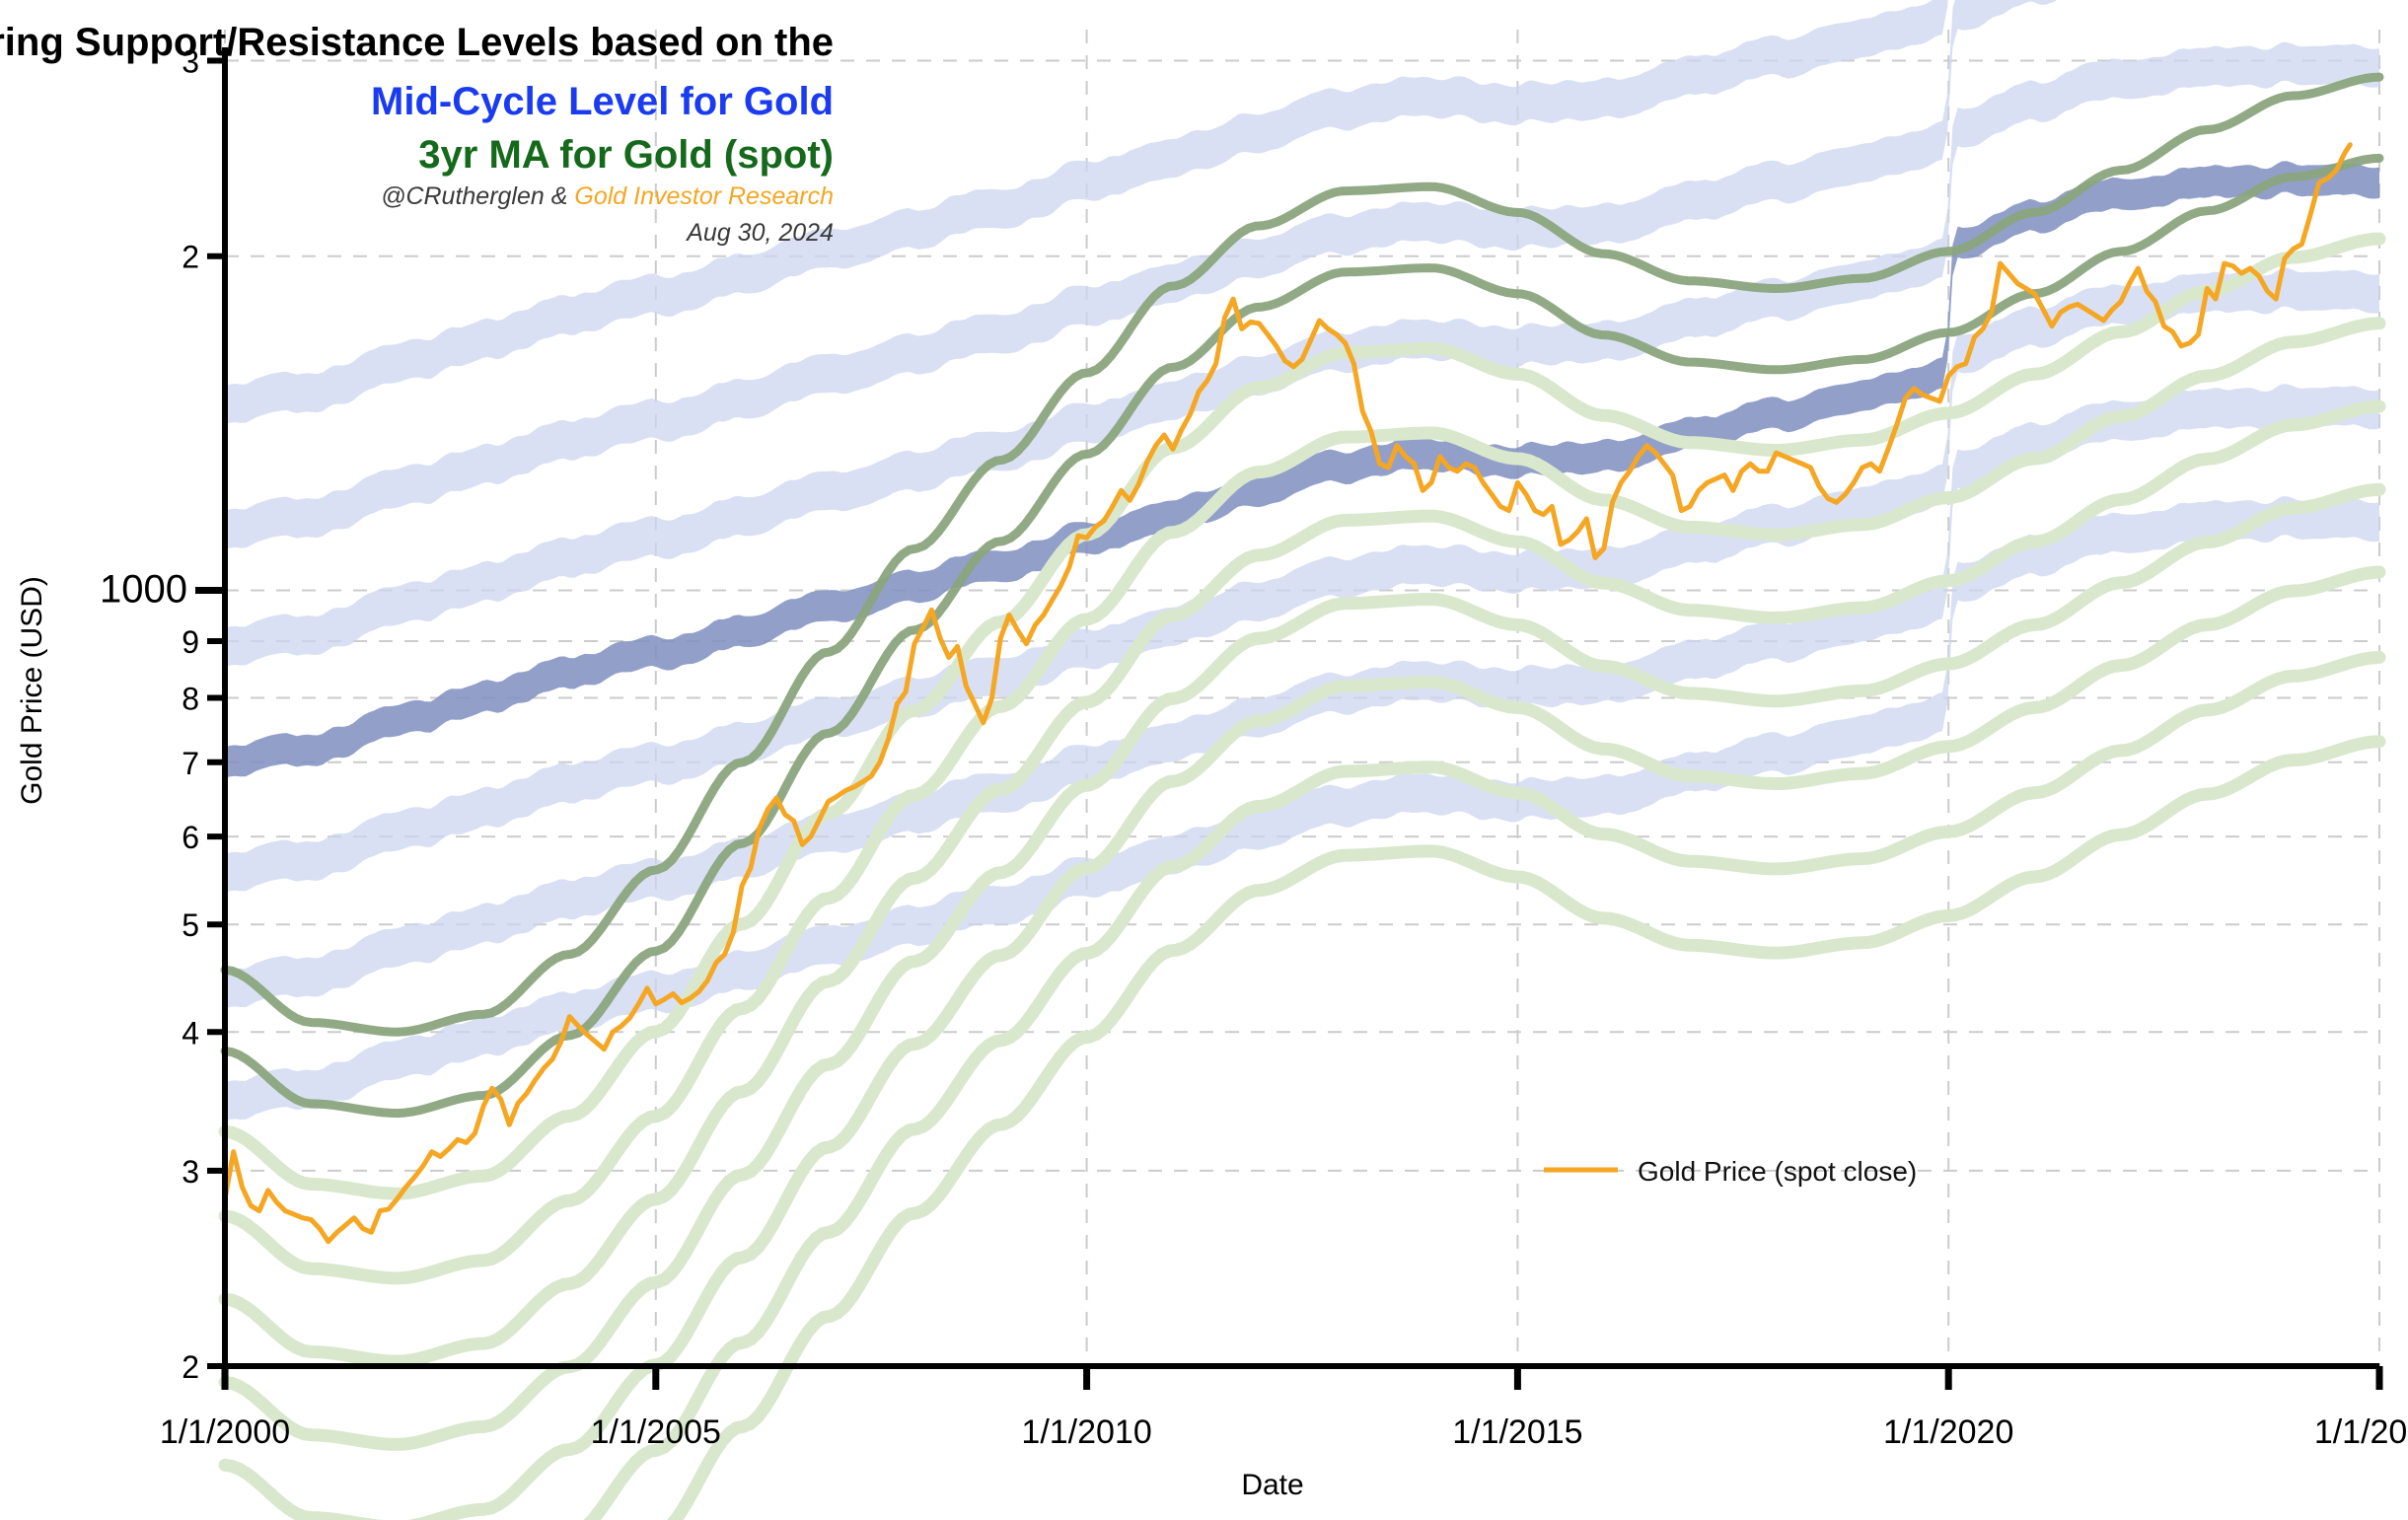 This screenshot has height=1520, width=2408. I want to click on x-tick-label: 1/1/2015, so click(1517, 1432).